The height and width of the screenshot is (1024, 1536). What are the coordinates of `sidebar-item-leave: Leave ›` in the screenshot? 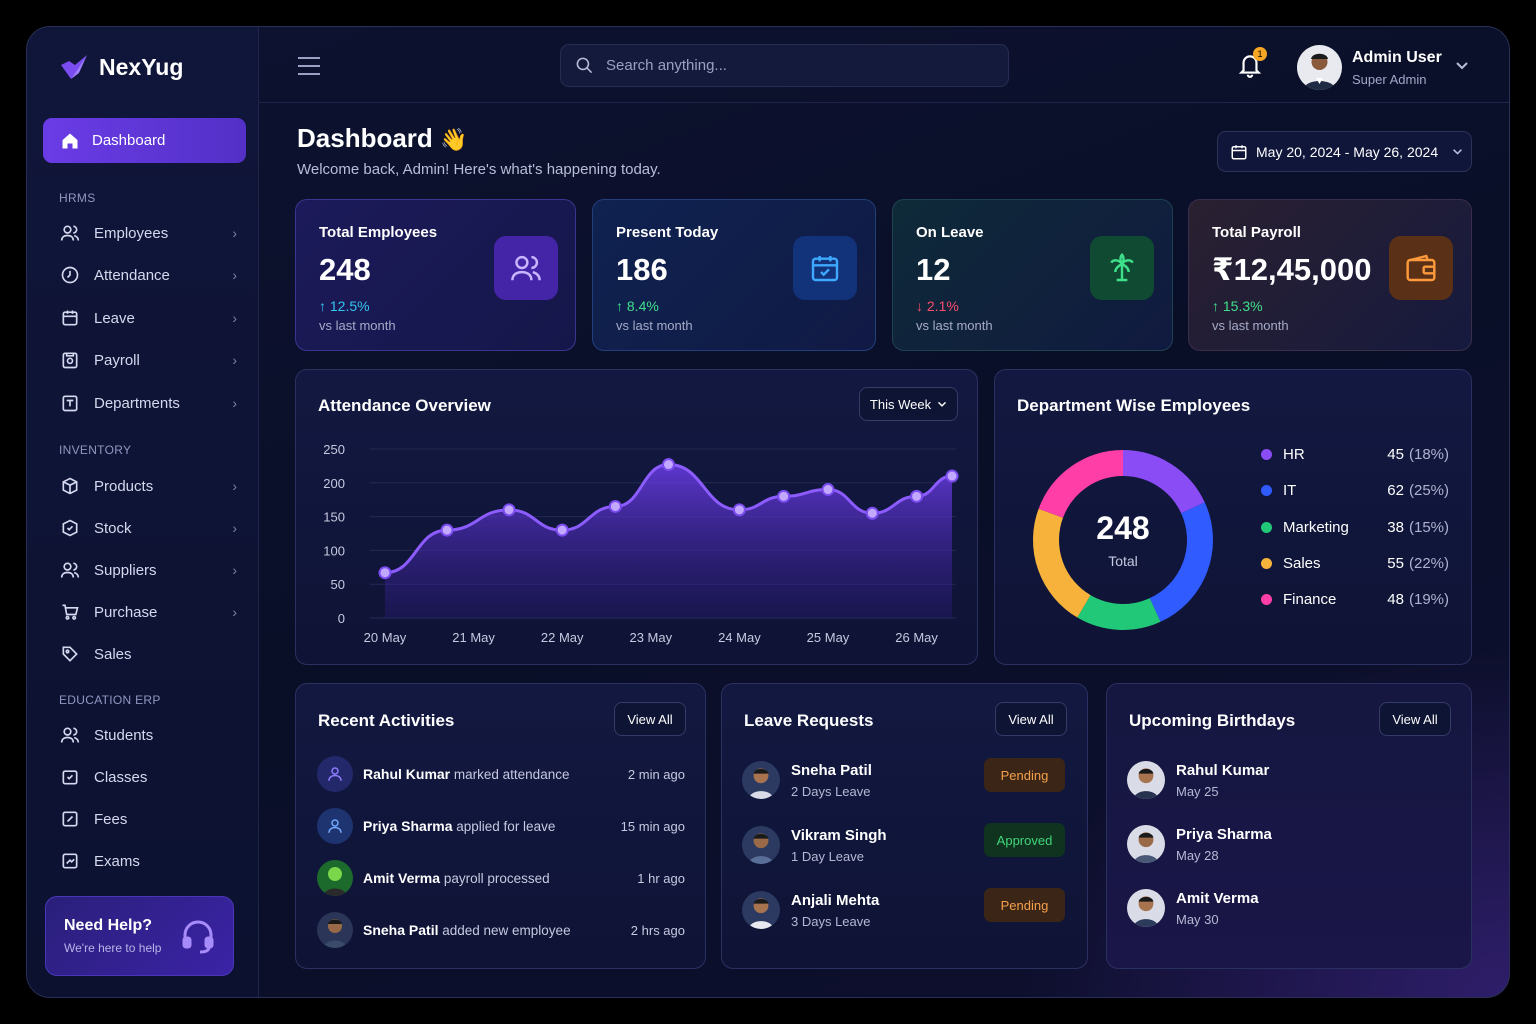 It's located at (148, 318).